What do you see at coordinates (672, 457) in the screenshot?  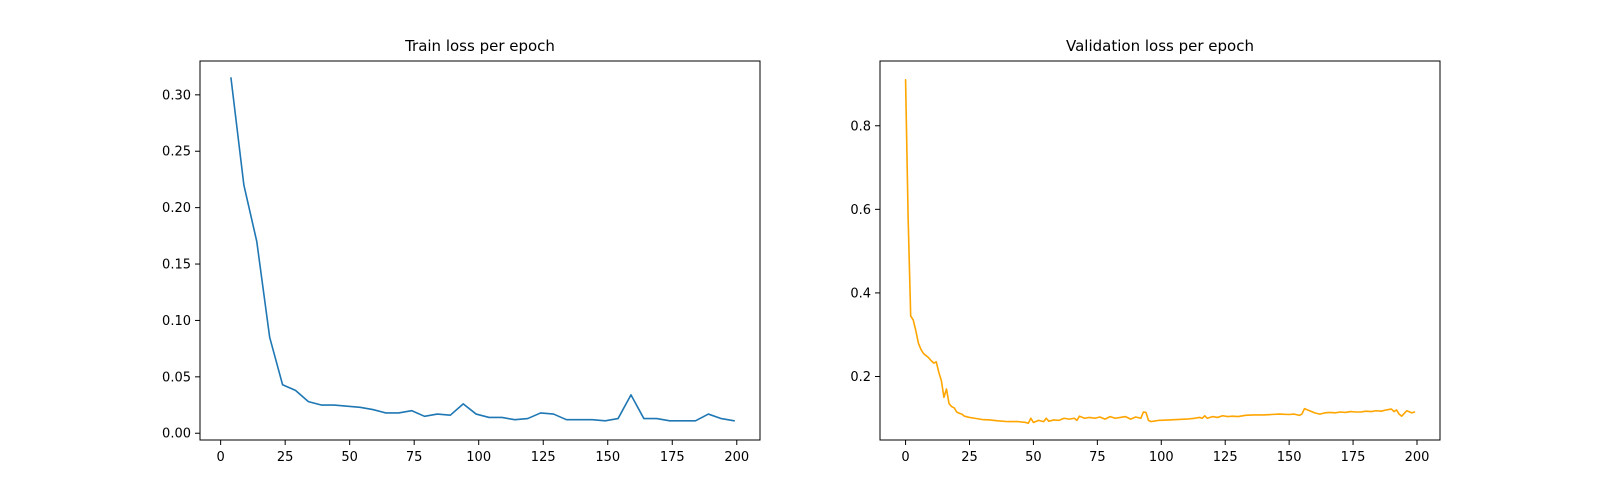 I see `train-loss-x-tick-label: 175` at bounding box center [672, 457].